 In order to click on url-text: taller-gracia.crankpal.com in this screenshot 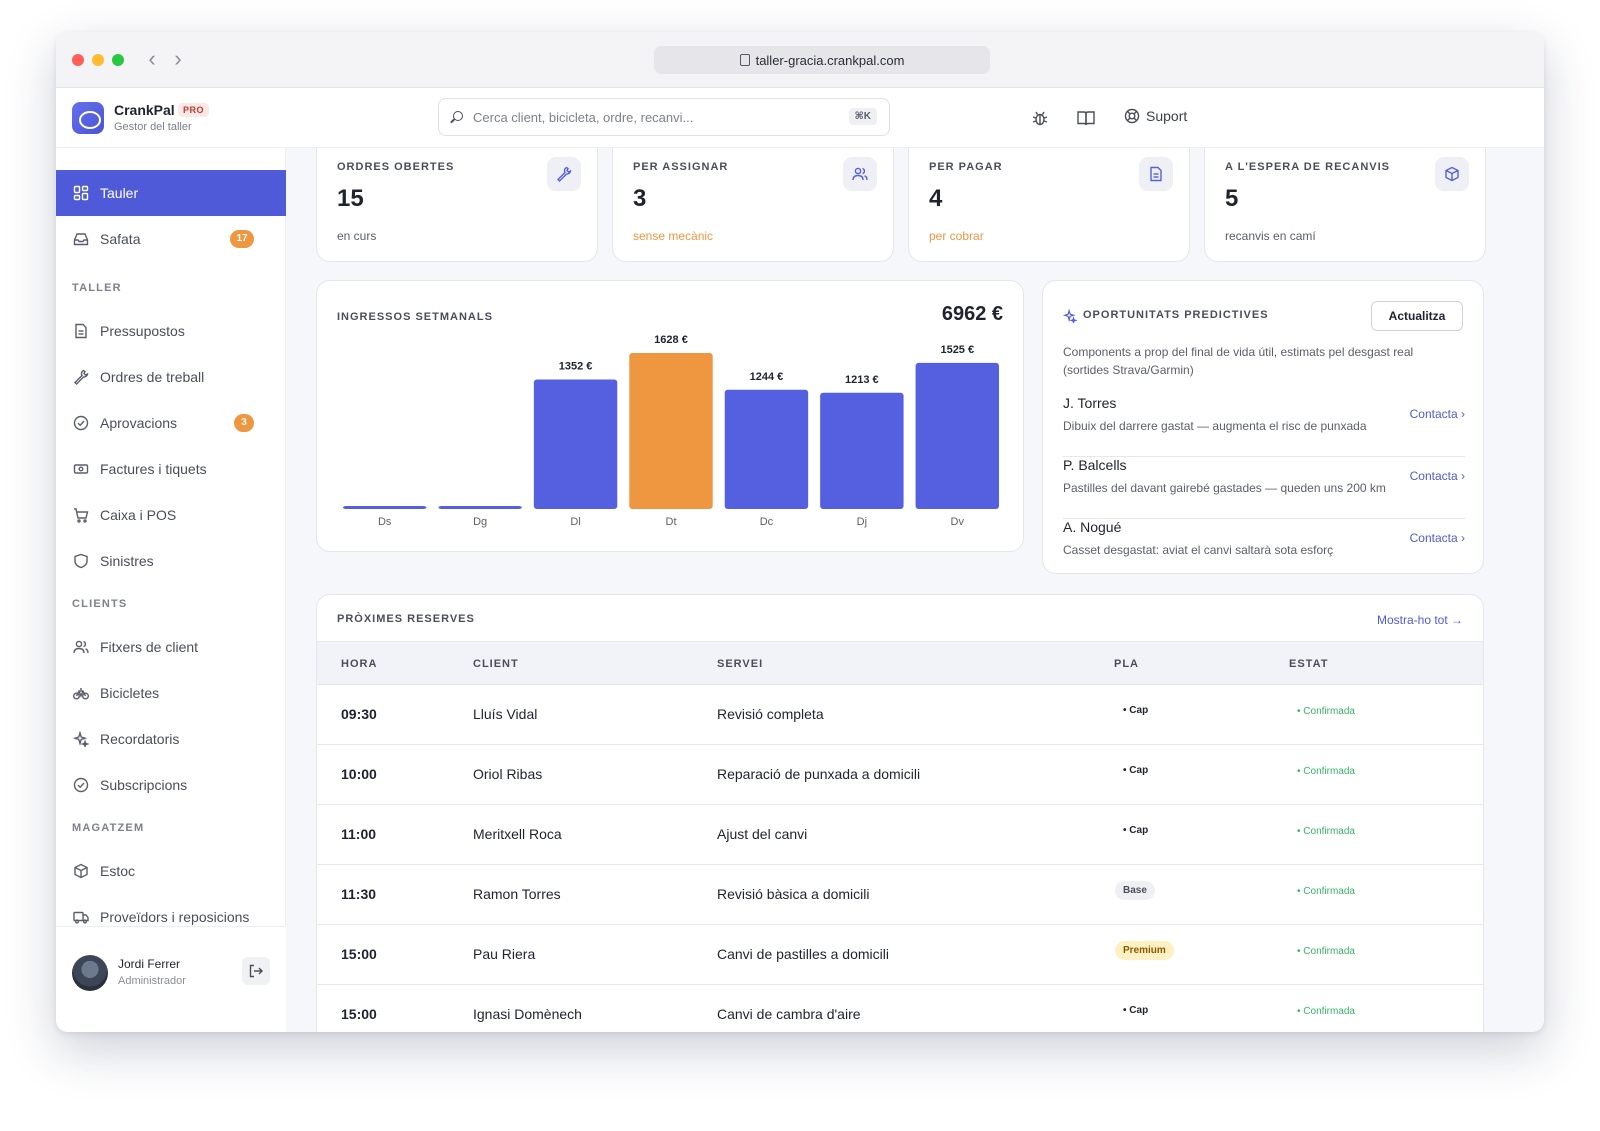, I will do `click(830, 60)`.